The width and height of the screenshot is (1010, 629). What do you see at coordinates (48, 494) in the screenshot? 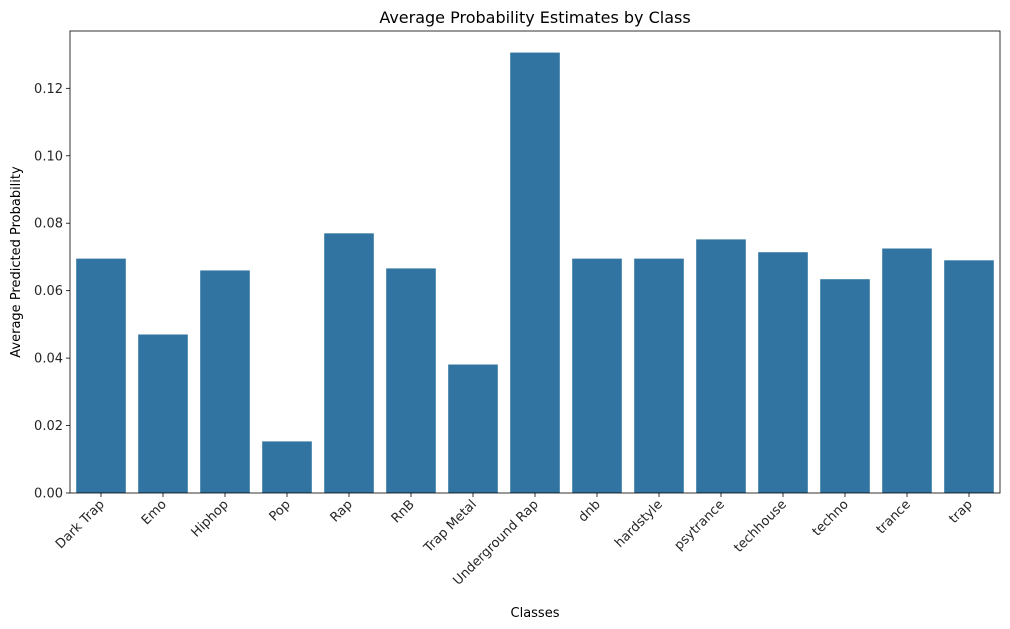
I see `y-tick-label-0: 0.00` at bounding box center [48, 494].